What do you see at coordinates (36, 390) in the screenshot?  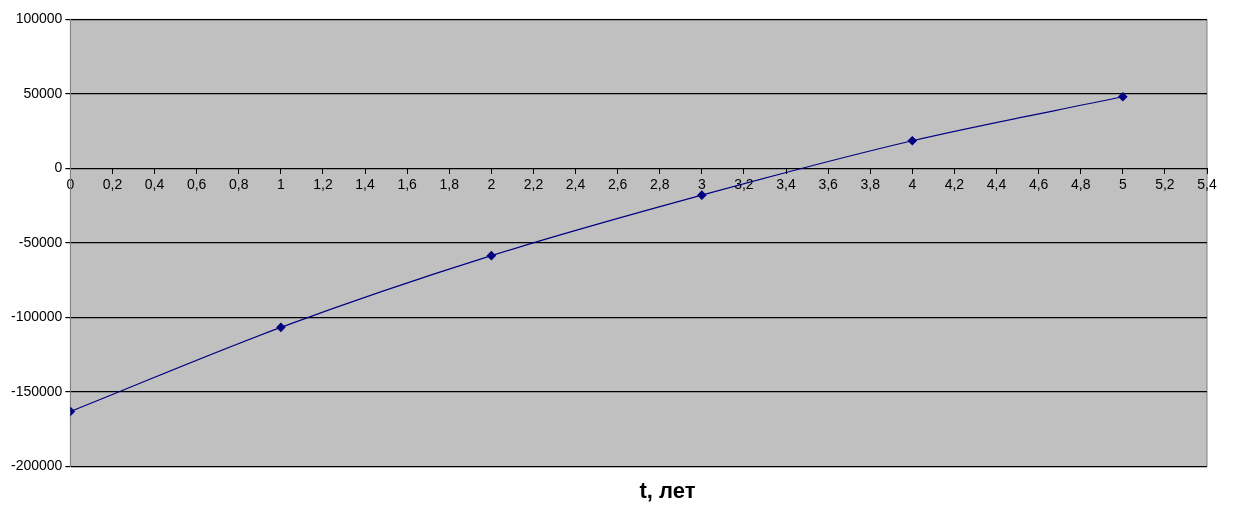 I see `y-tick-label: -150000` at bounding box center [36, 390].